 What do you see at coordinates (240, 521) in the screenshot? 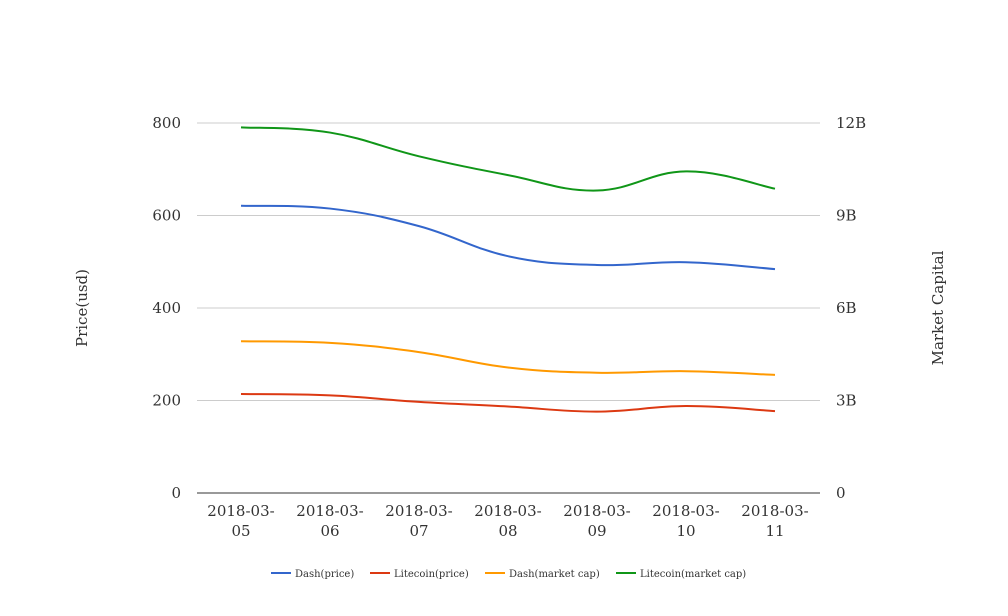
I see `x-tick-label: 2018-03-05` at bounding box center [240, 521].